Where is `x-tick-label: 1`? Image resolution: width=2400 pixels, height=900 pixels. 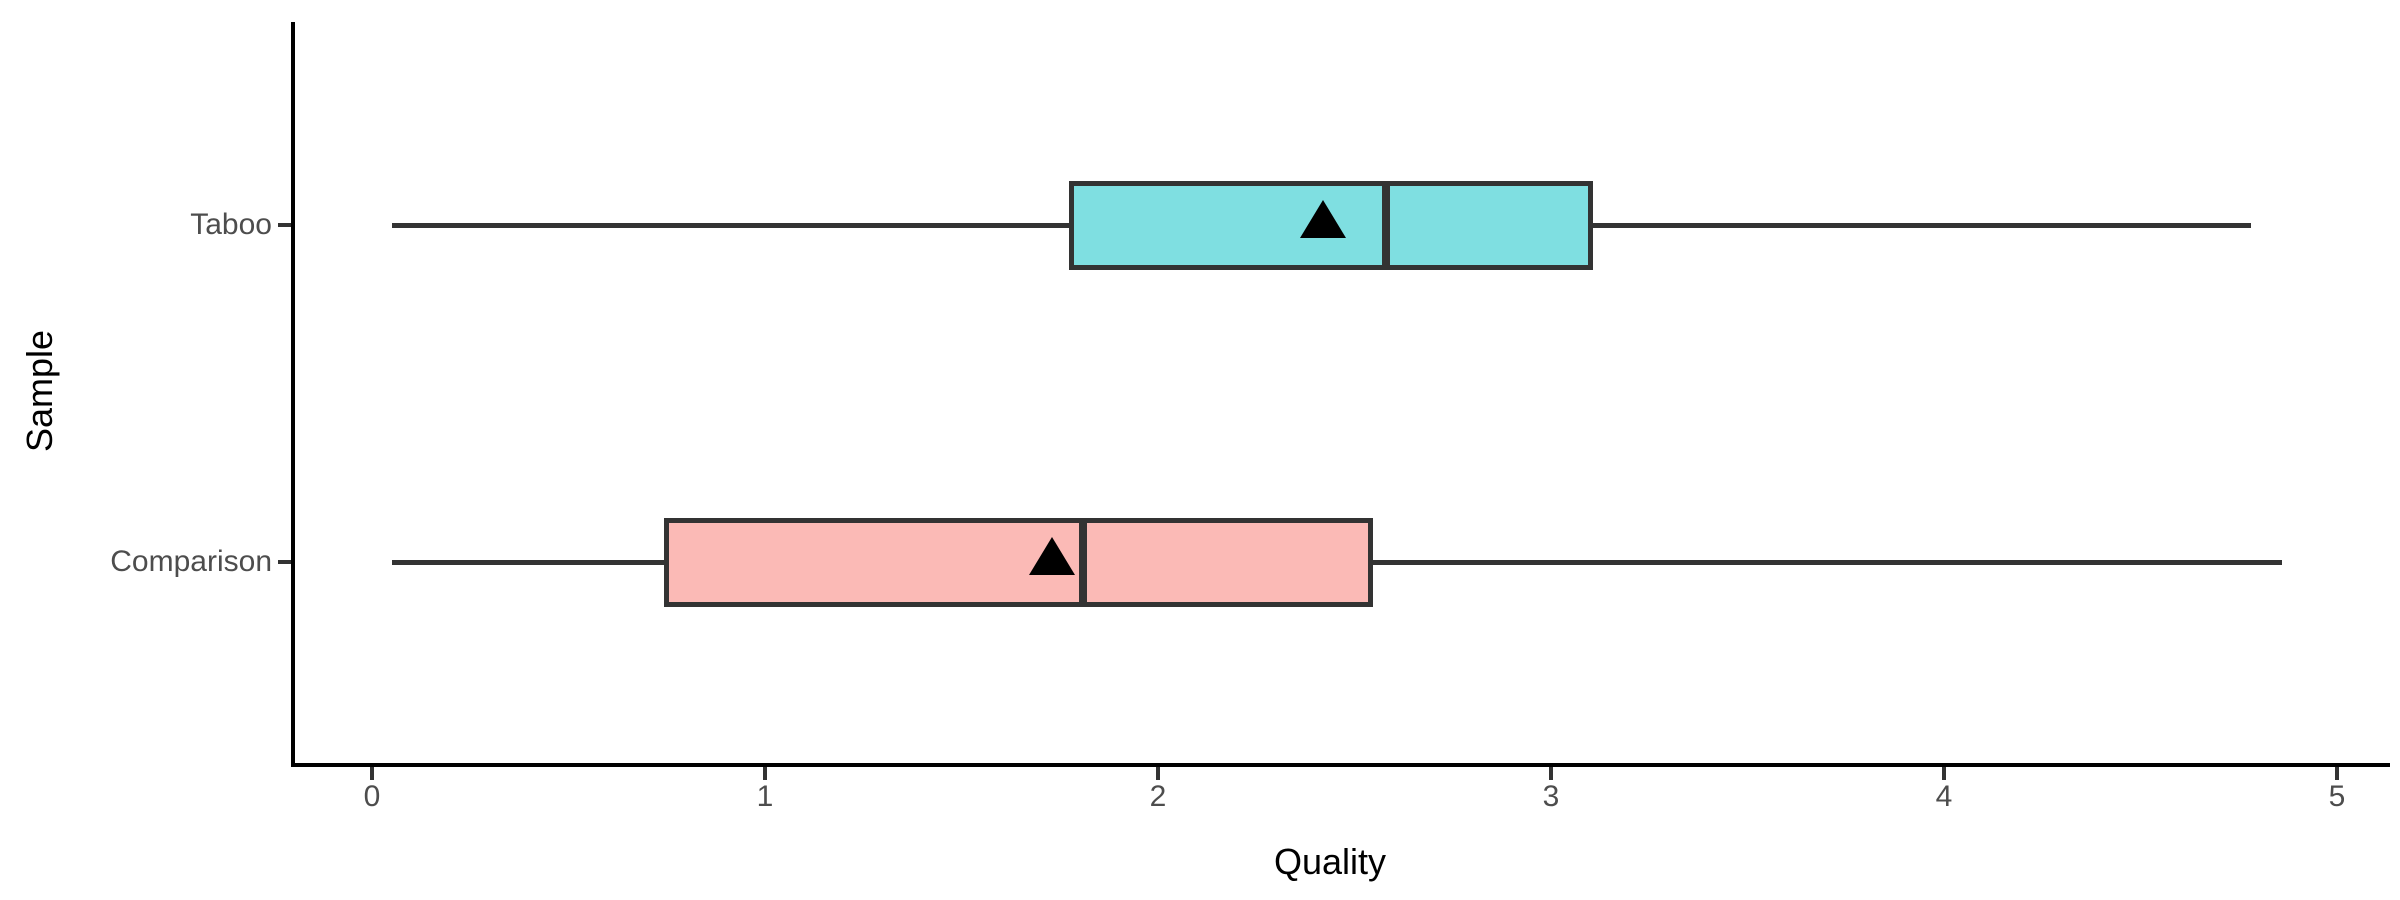
x-tick-label: 1 is located at coordinates (765, 796).